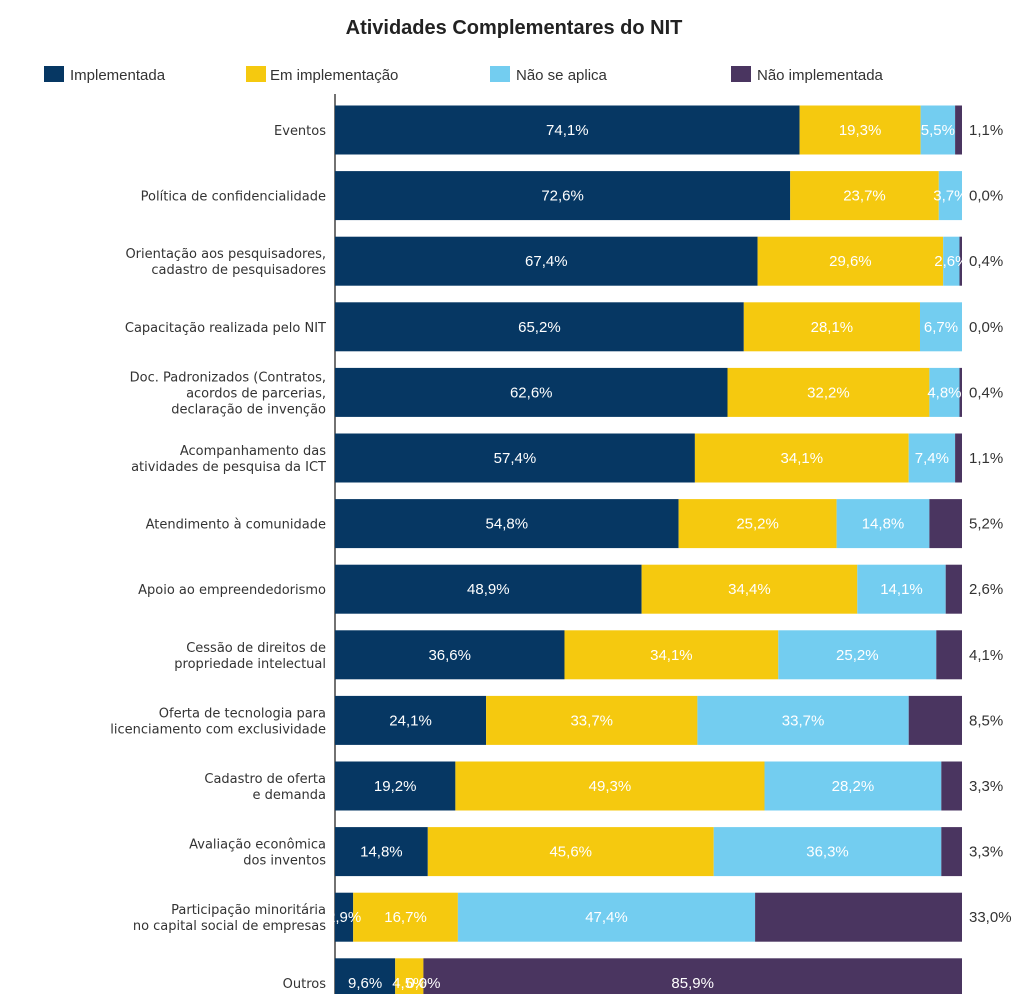 The height and width of the screenshot is (994, 1027). Describe the element at coordinates (986, 327) in the screenshot. I see `value-label-nao-implementada: 0,0%` at that location.